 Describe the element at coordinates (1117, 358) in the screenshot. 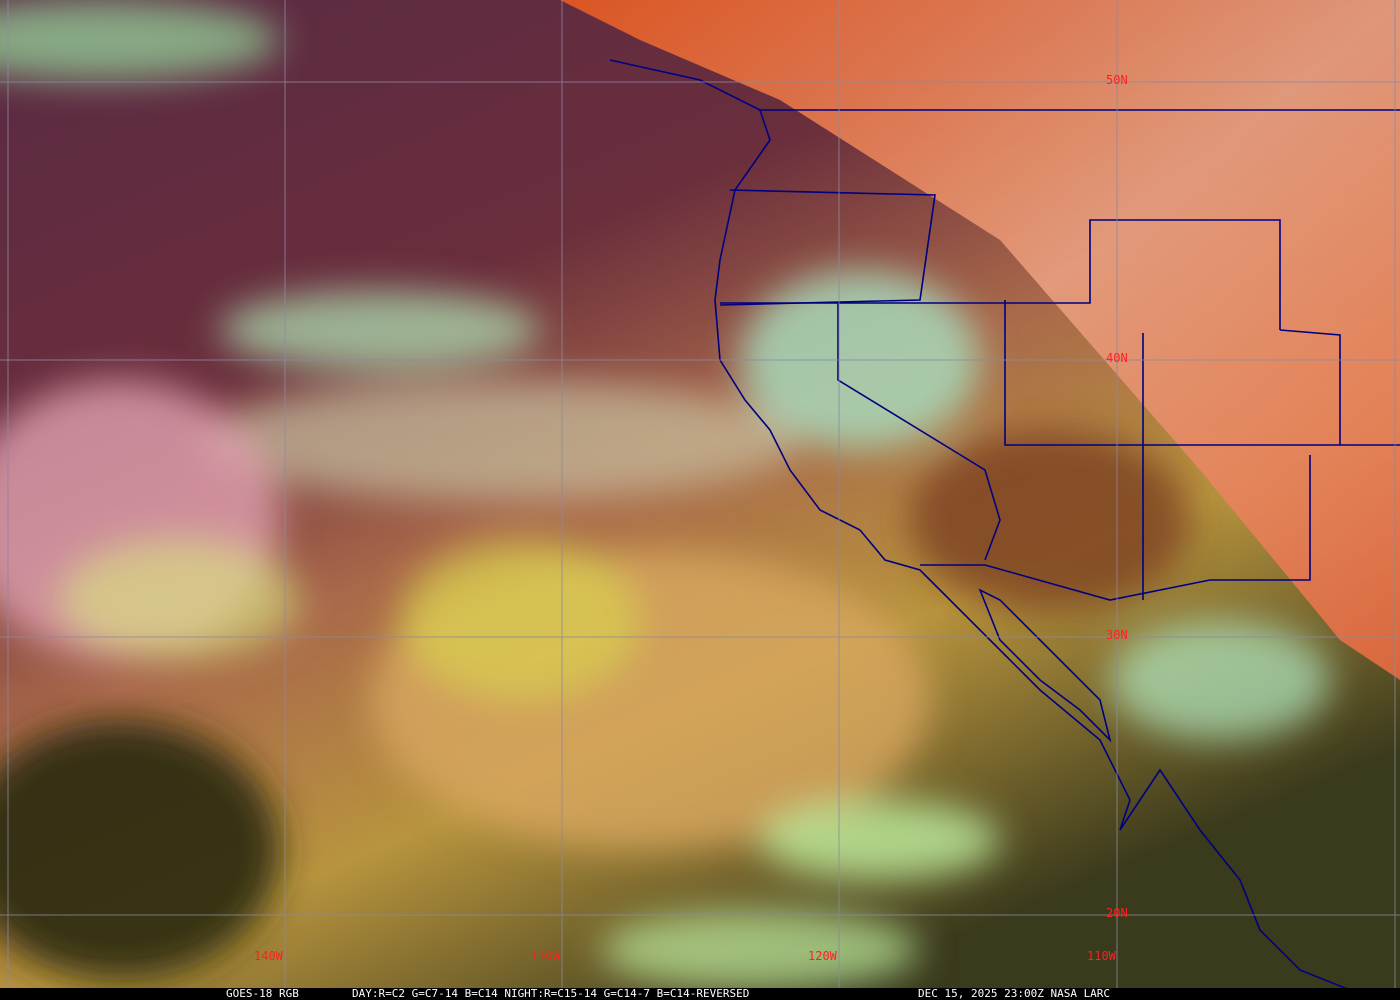

I see `lat-label-40n: 40N` at that location.